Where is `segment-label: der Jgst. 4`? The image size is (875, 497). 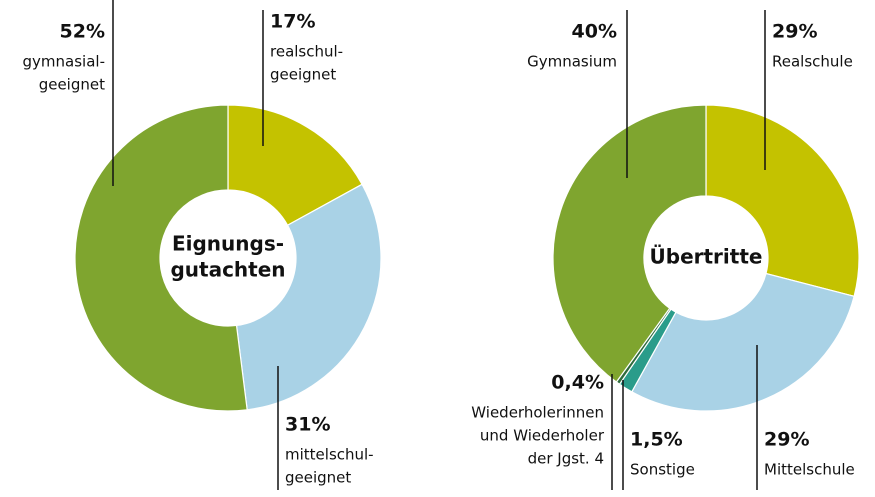 segment-label: der Jgst. 4 is located at coordinates (566, 459).